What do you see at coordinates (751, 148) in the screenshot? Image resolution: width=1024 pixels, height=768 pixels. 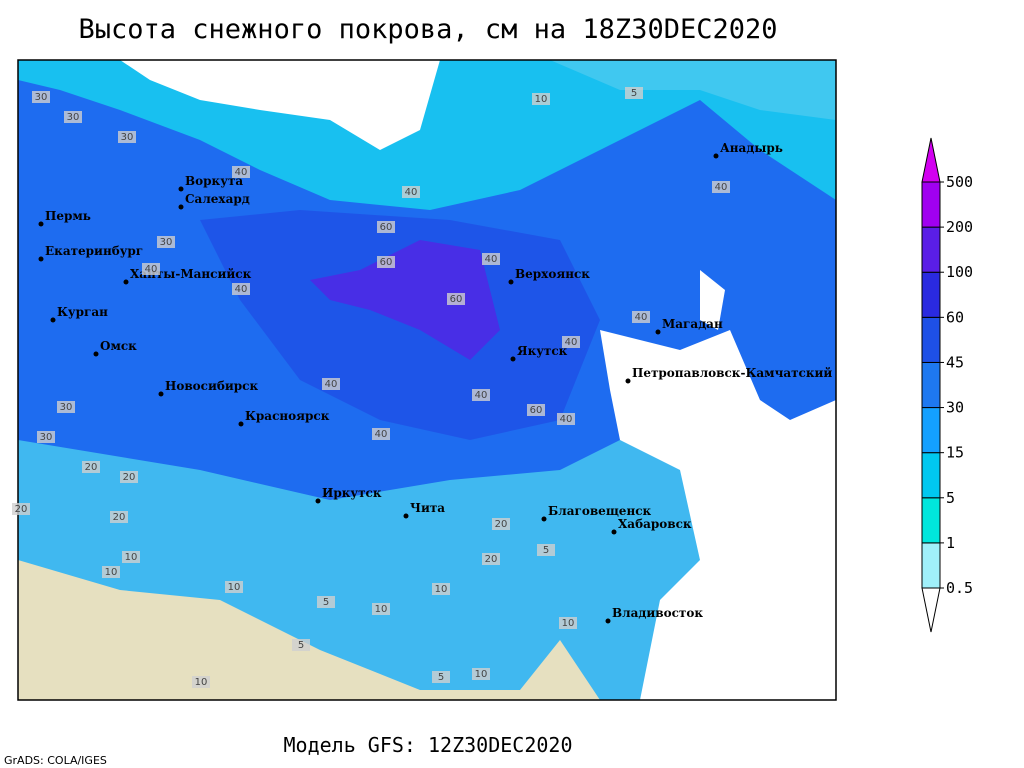 I see `city-label: Анадырь` at bounding box center [751, 148].